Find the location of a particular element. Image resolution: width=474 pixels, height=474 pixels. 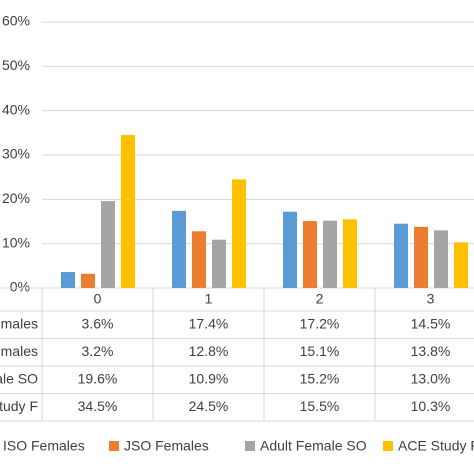

table-value: 19.6% is located at coordinates (98, 378).